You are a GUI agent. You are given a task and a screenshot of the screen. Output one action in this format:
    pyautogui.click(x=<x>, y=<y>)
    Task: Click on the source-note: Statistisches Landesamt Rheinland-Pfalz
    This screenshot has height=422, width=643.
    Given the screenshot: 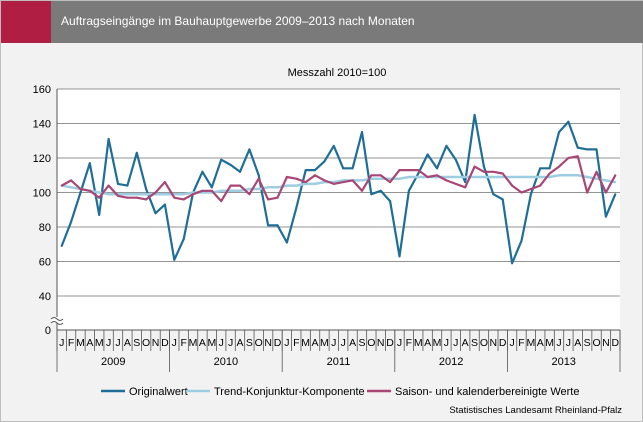 What is the action you would take?
    pyautogui.click(x=535, y=410)
    